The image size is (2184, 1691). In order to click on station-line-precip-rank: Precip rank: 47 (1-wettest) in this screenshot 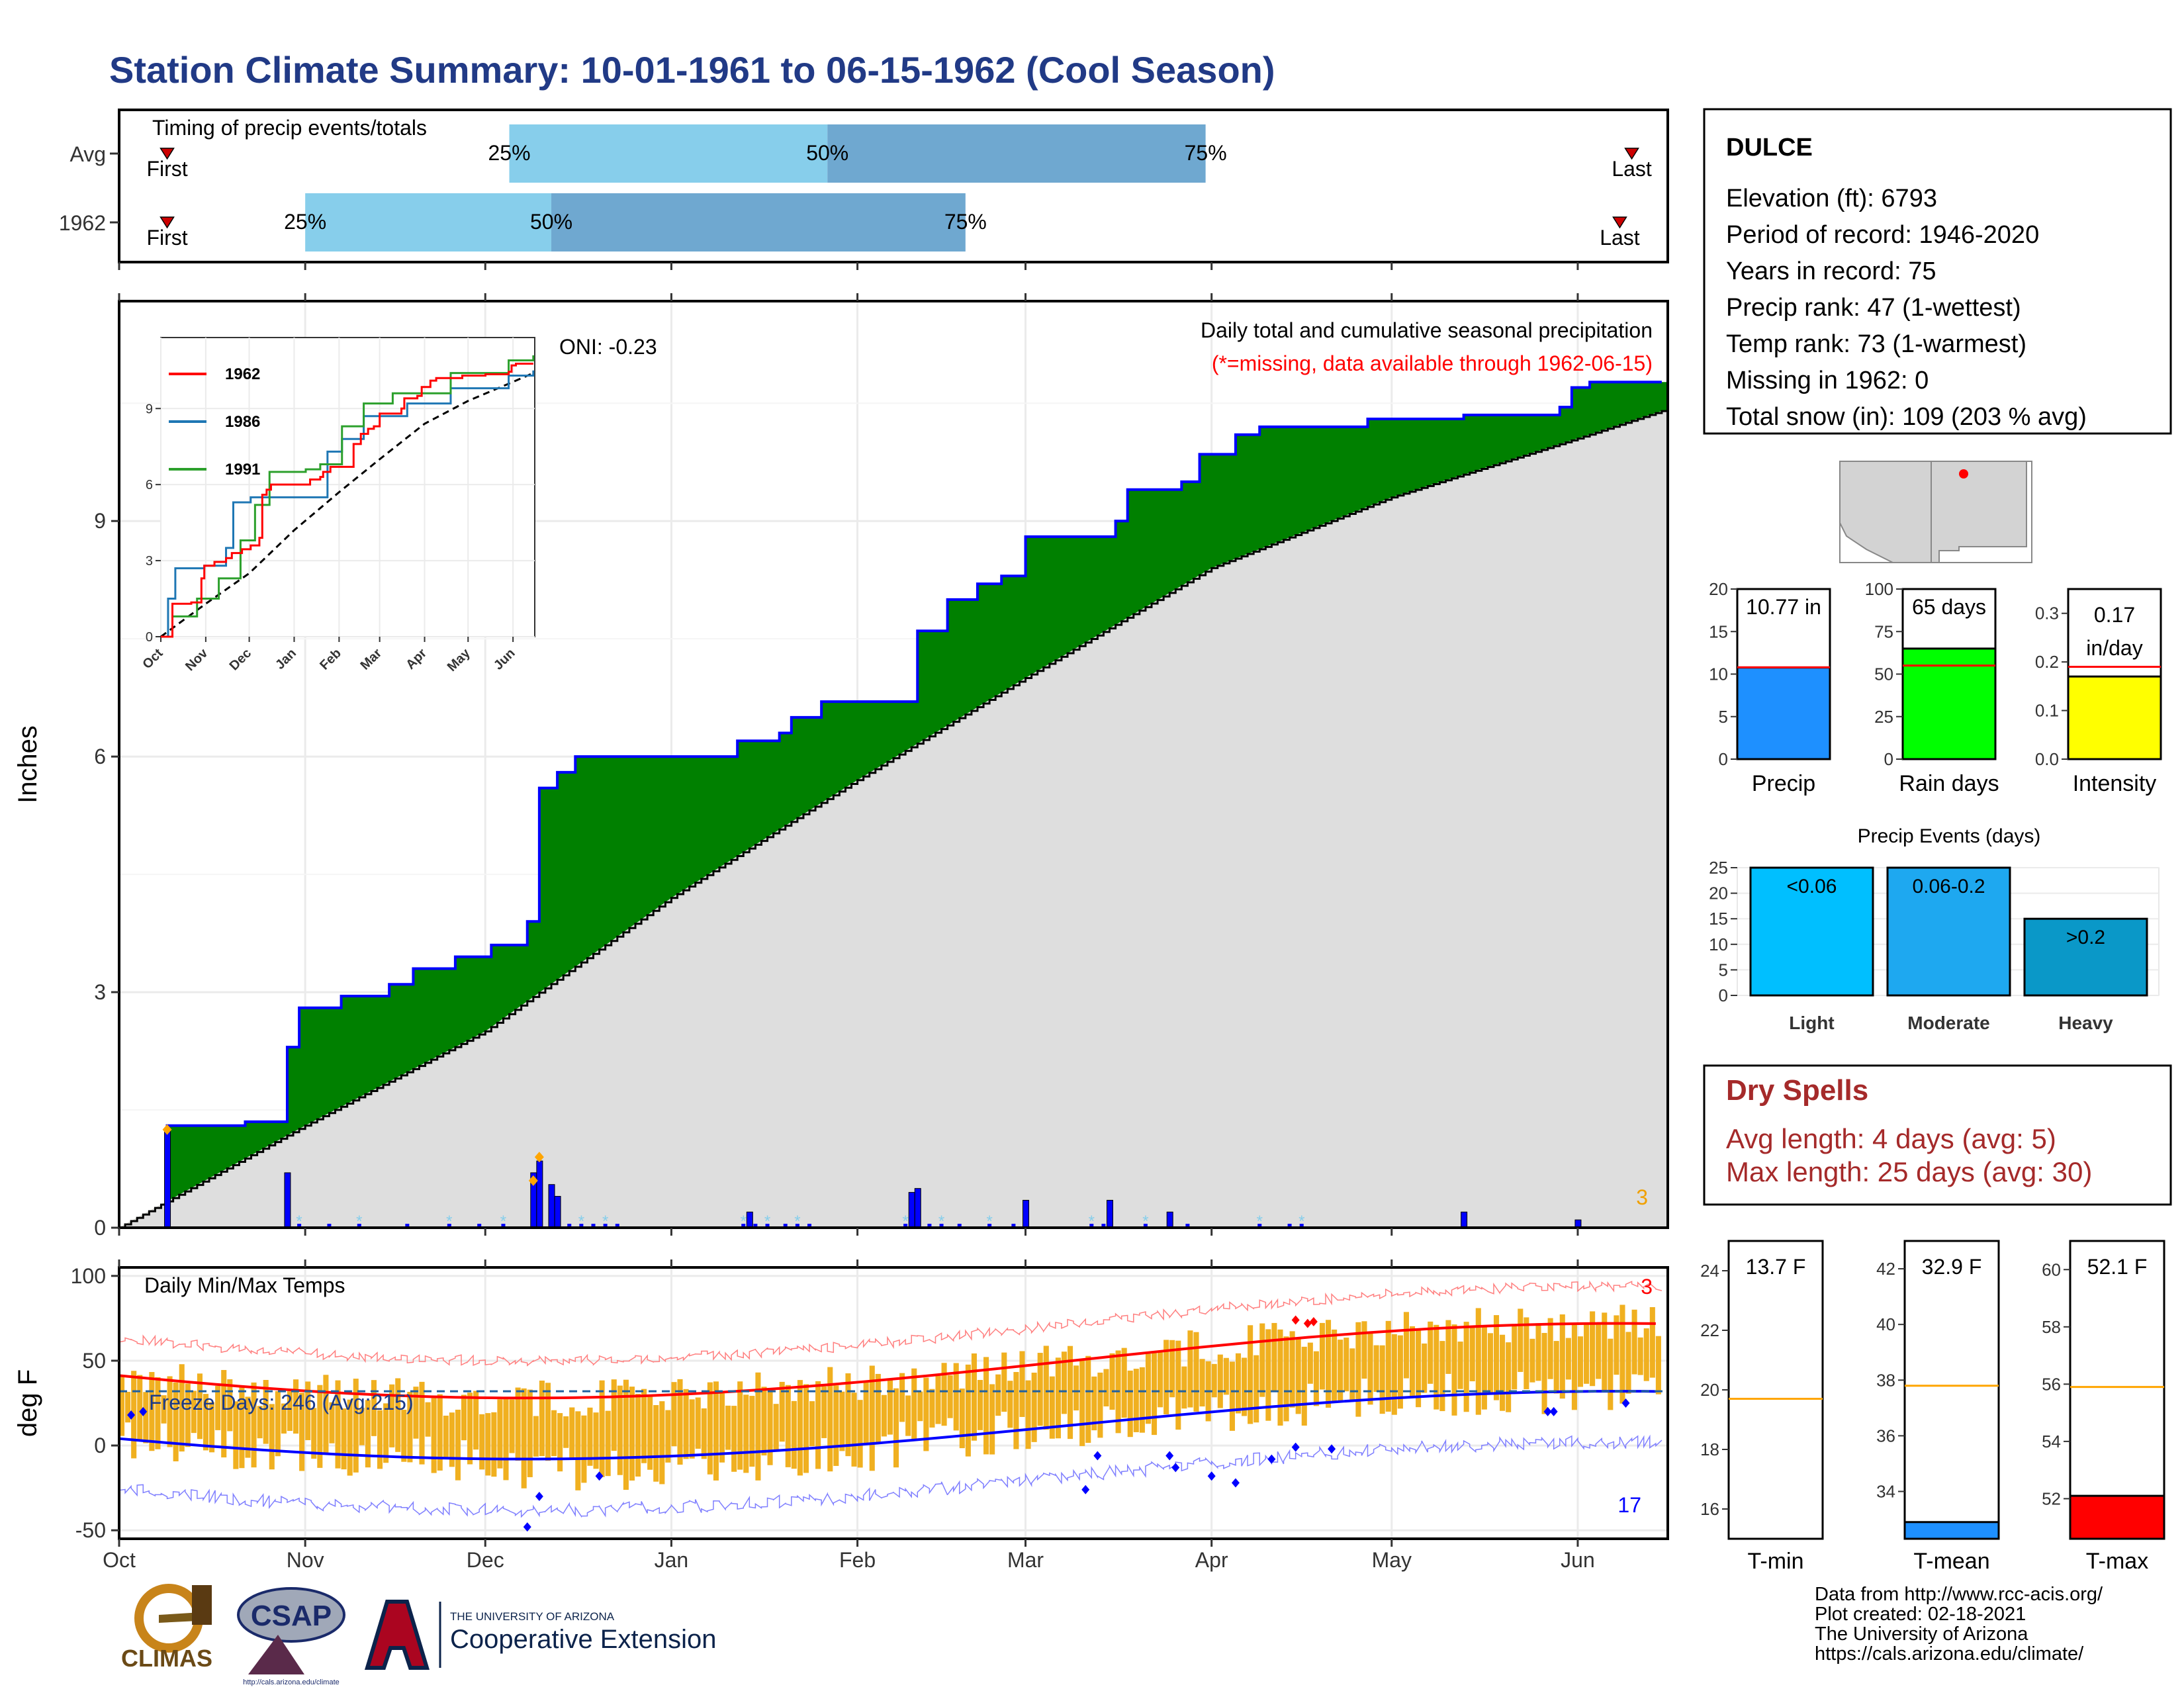, I will do `click(1874, 308)`.